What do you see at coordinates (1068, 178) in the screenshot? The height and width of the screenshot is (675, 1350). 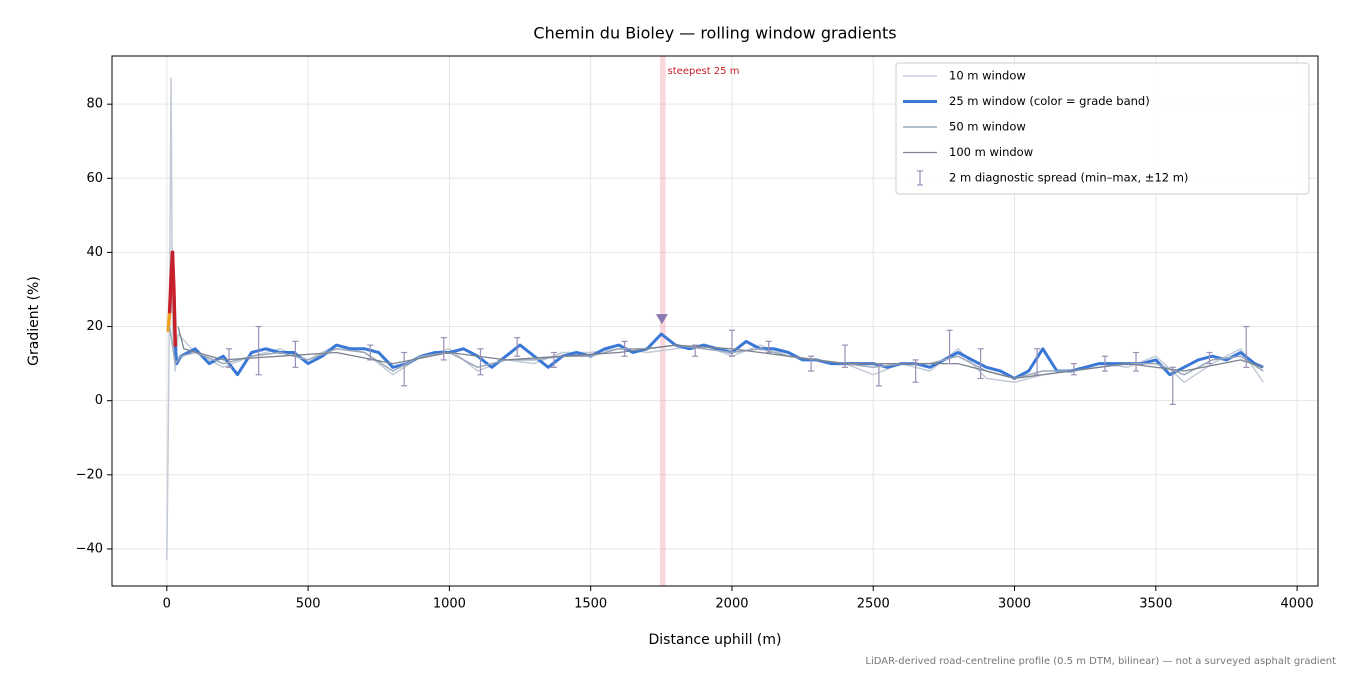 I see `legend-label: 2 m diagnostic spread (min–max, ±12 m)` at bounding box center [1068, 178].